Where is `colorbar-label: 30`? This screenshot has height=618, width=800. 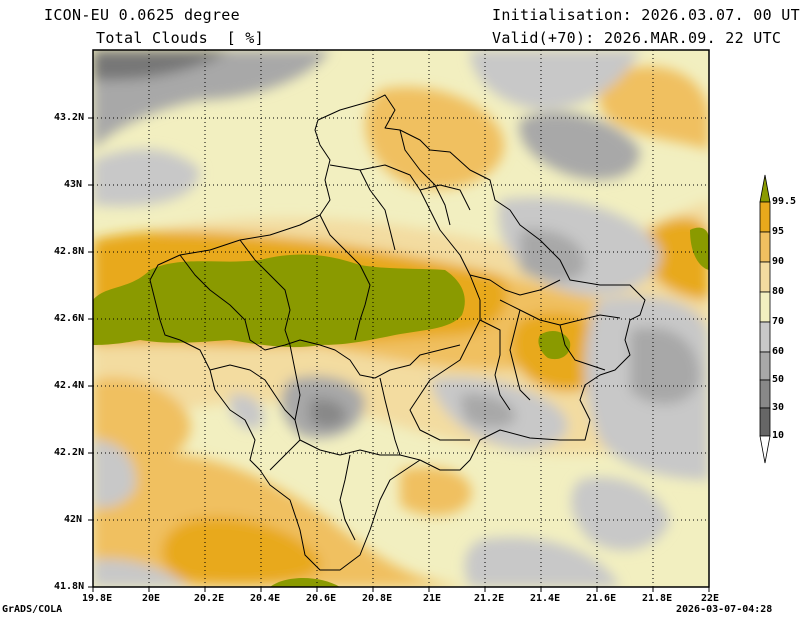
colorbar-label: 30 is located at coordinates (778, 407).